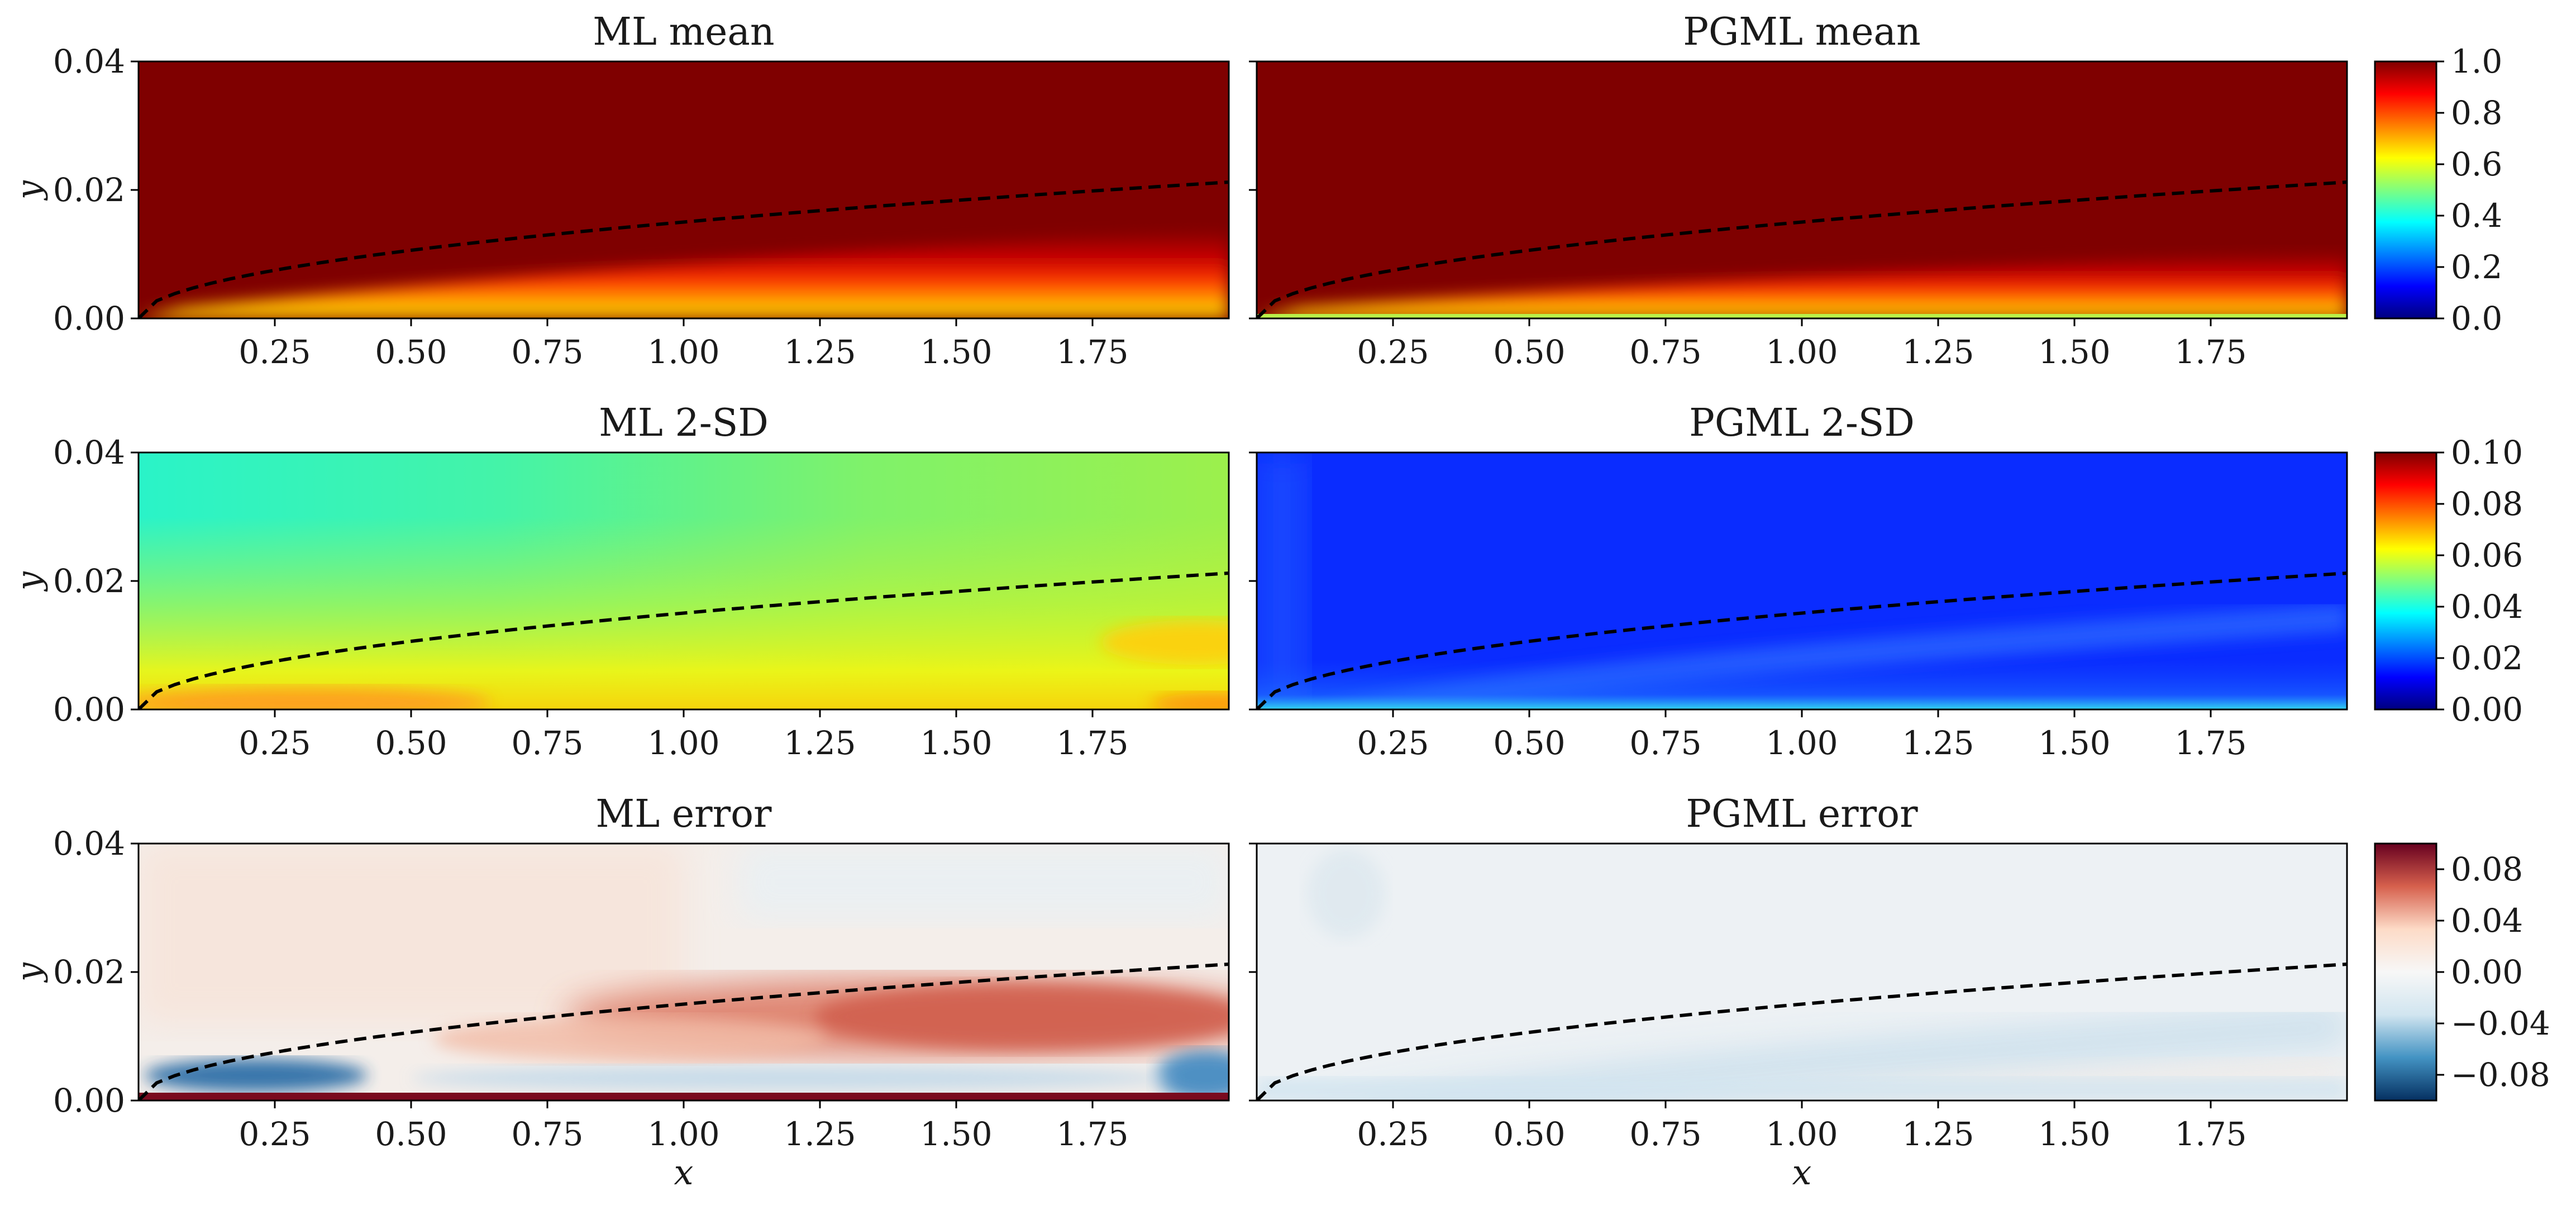 This screenshot has width=2576, height=1210. What do you see at coordinates (684, 423) in the screenshot?
I see `panel-title: ML 2-SD` at bounding box center [684, 423].